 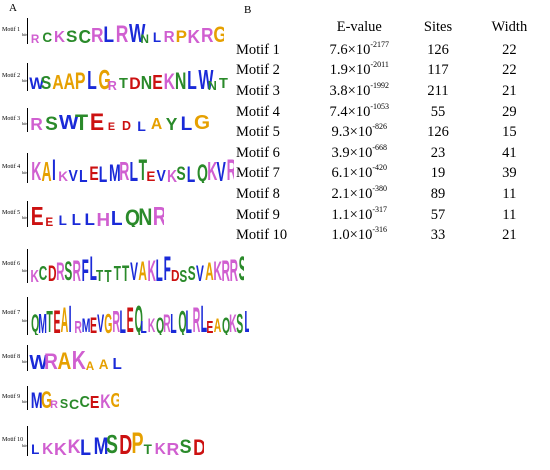 I want to click on evalue-cell: 6.1×10-420, so click(x=359, y=174).